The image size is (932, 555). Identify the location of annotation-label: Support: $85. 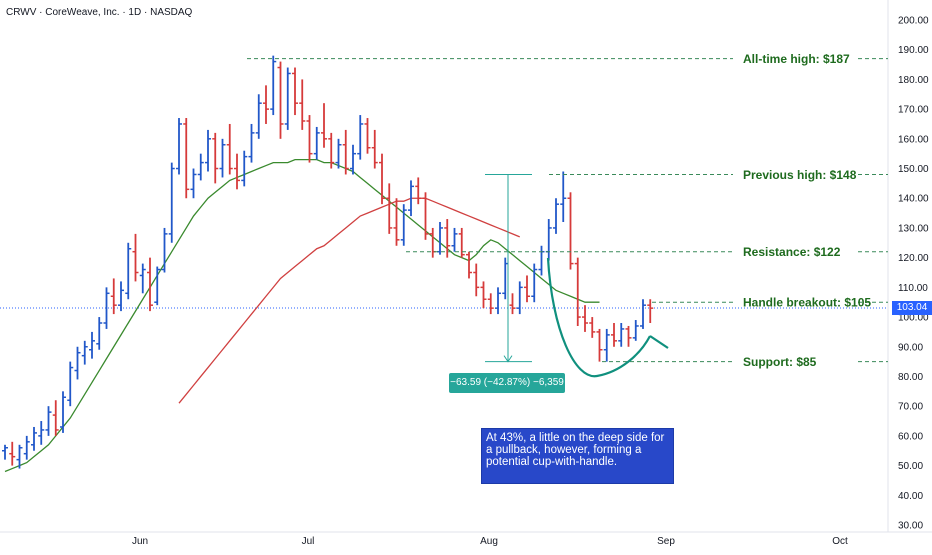
(780, 362).